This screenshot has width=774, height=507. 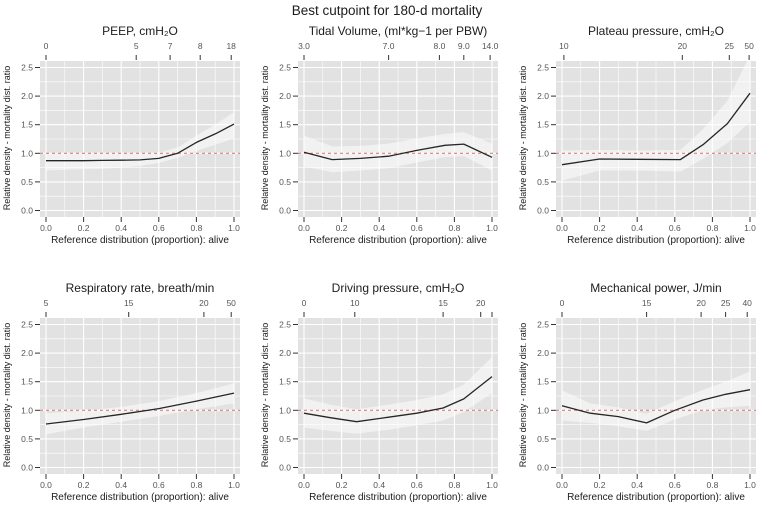 I want to click on svg-text: 8, so click(x=200, y=46).